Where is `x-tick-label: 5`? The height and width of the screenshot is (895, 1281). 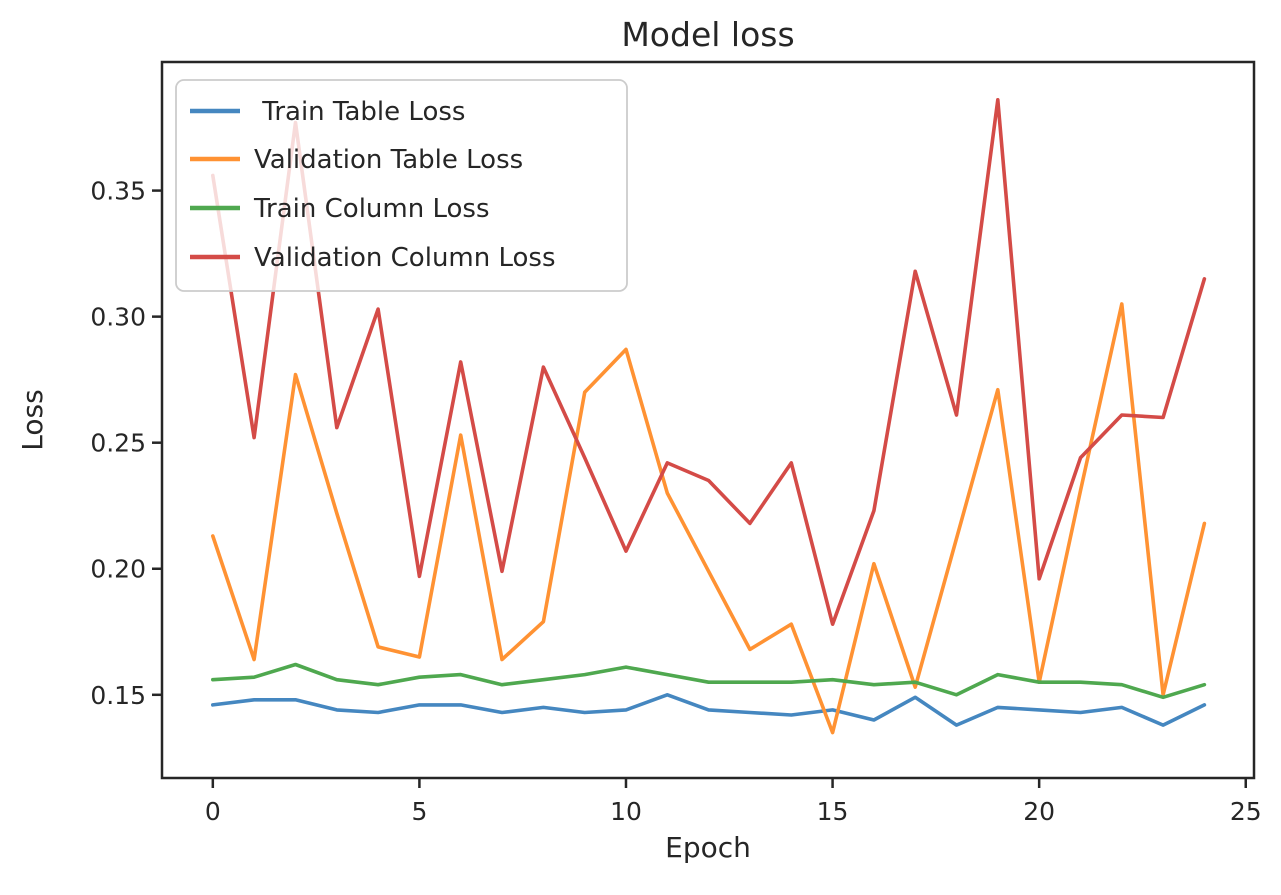
x-tick-label: 5 is located at coordinates (419, 811).